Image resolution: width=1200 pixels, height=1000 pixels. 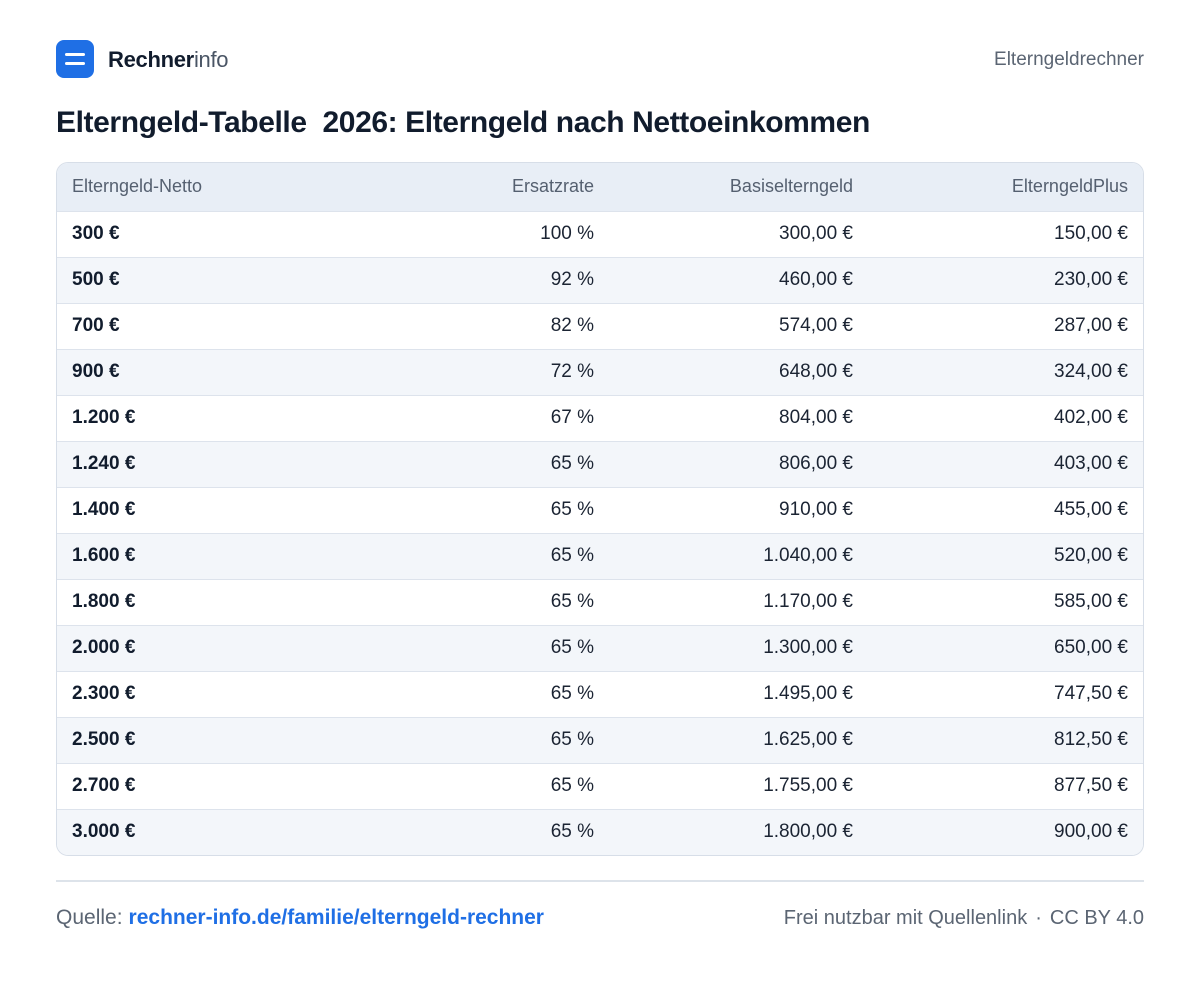 What do you see at coordinates (75, 59) in the screenshot?
I see `rechnerinfo-logo-icon` at bounding box center [75, 59].